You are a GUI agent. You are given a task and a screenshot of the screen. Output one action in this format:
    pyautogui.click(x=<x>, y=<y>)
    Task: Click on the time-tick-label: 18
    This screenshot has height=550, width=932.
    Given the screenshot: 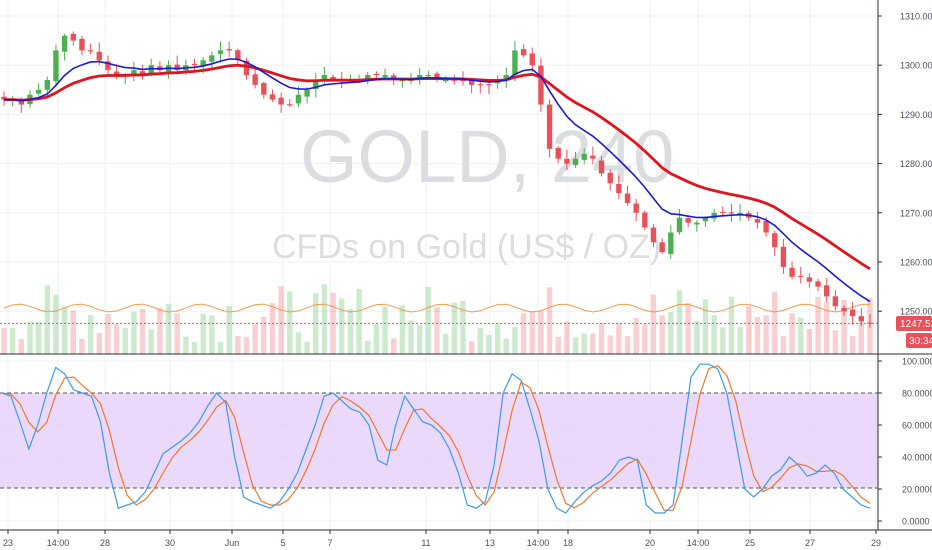 What is the action you would take?
    pyautogui.click(x=568, y=543)
    